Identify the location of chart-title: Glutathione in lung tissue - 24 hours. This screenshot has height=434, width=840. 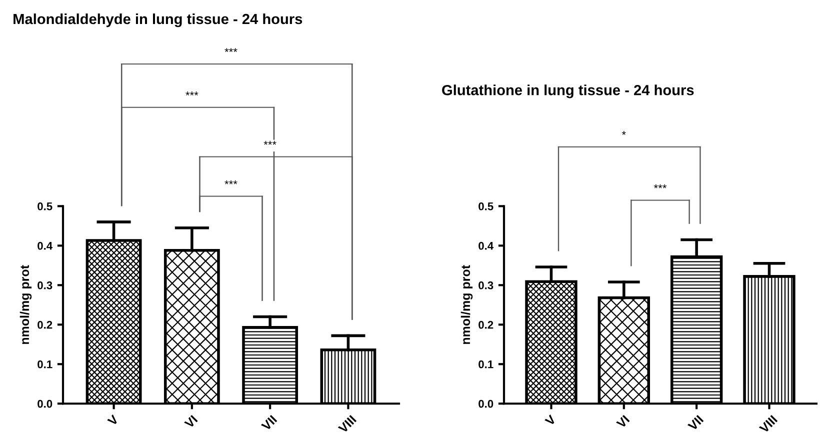
(568, 91).